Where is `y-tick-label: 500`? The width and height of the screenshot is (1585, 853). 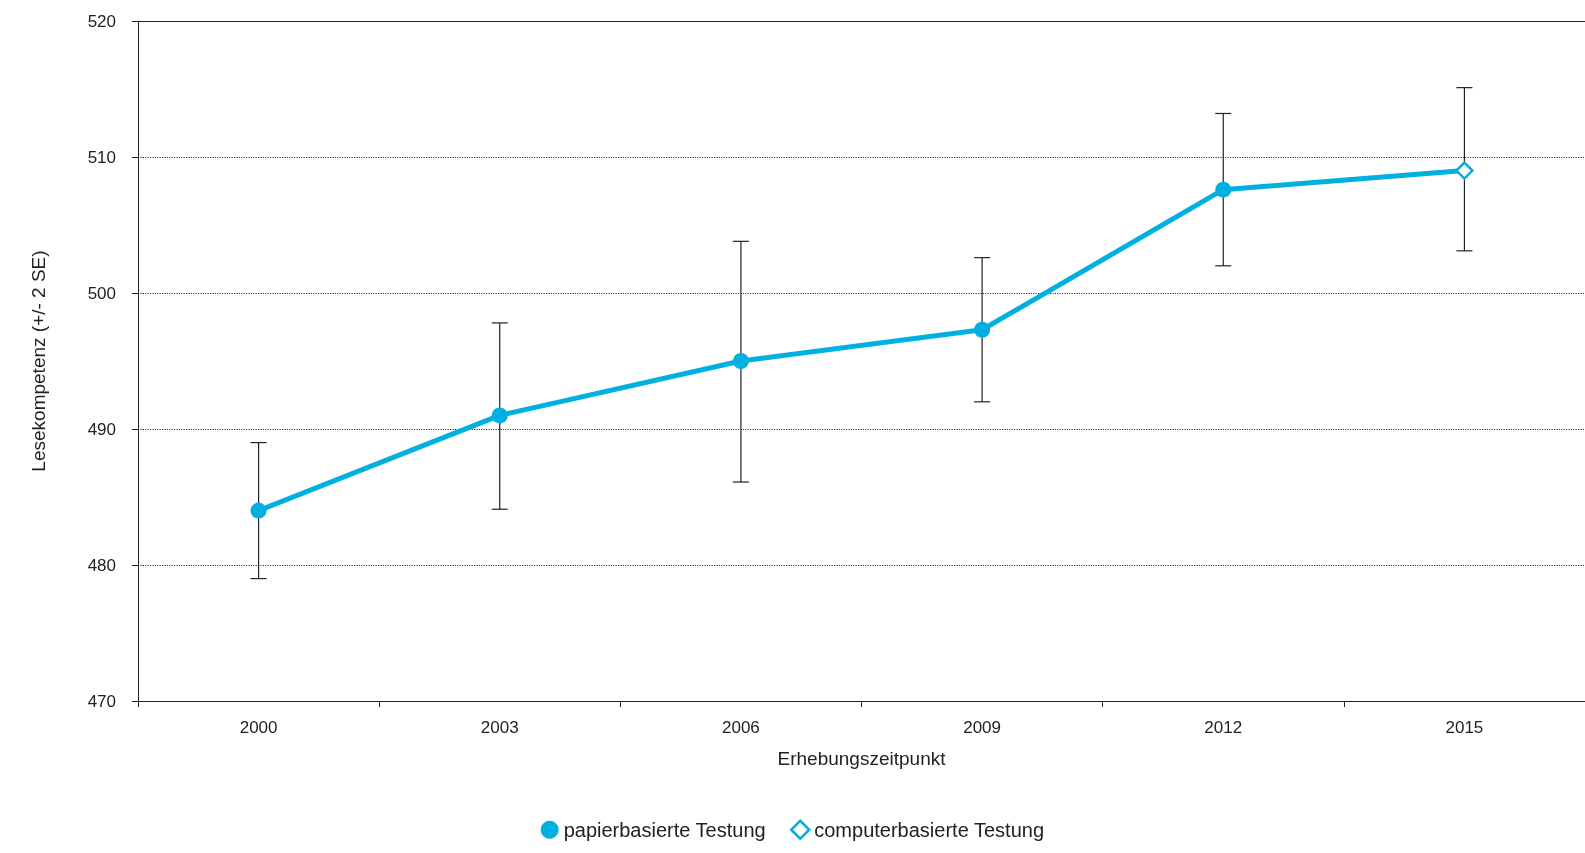
y-tick-label: 500 is located at coordinates (101, 293).